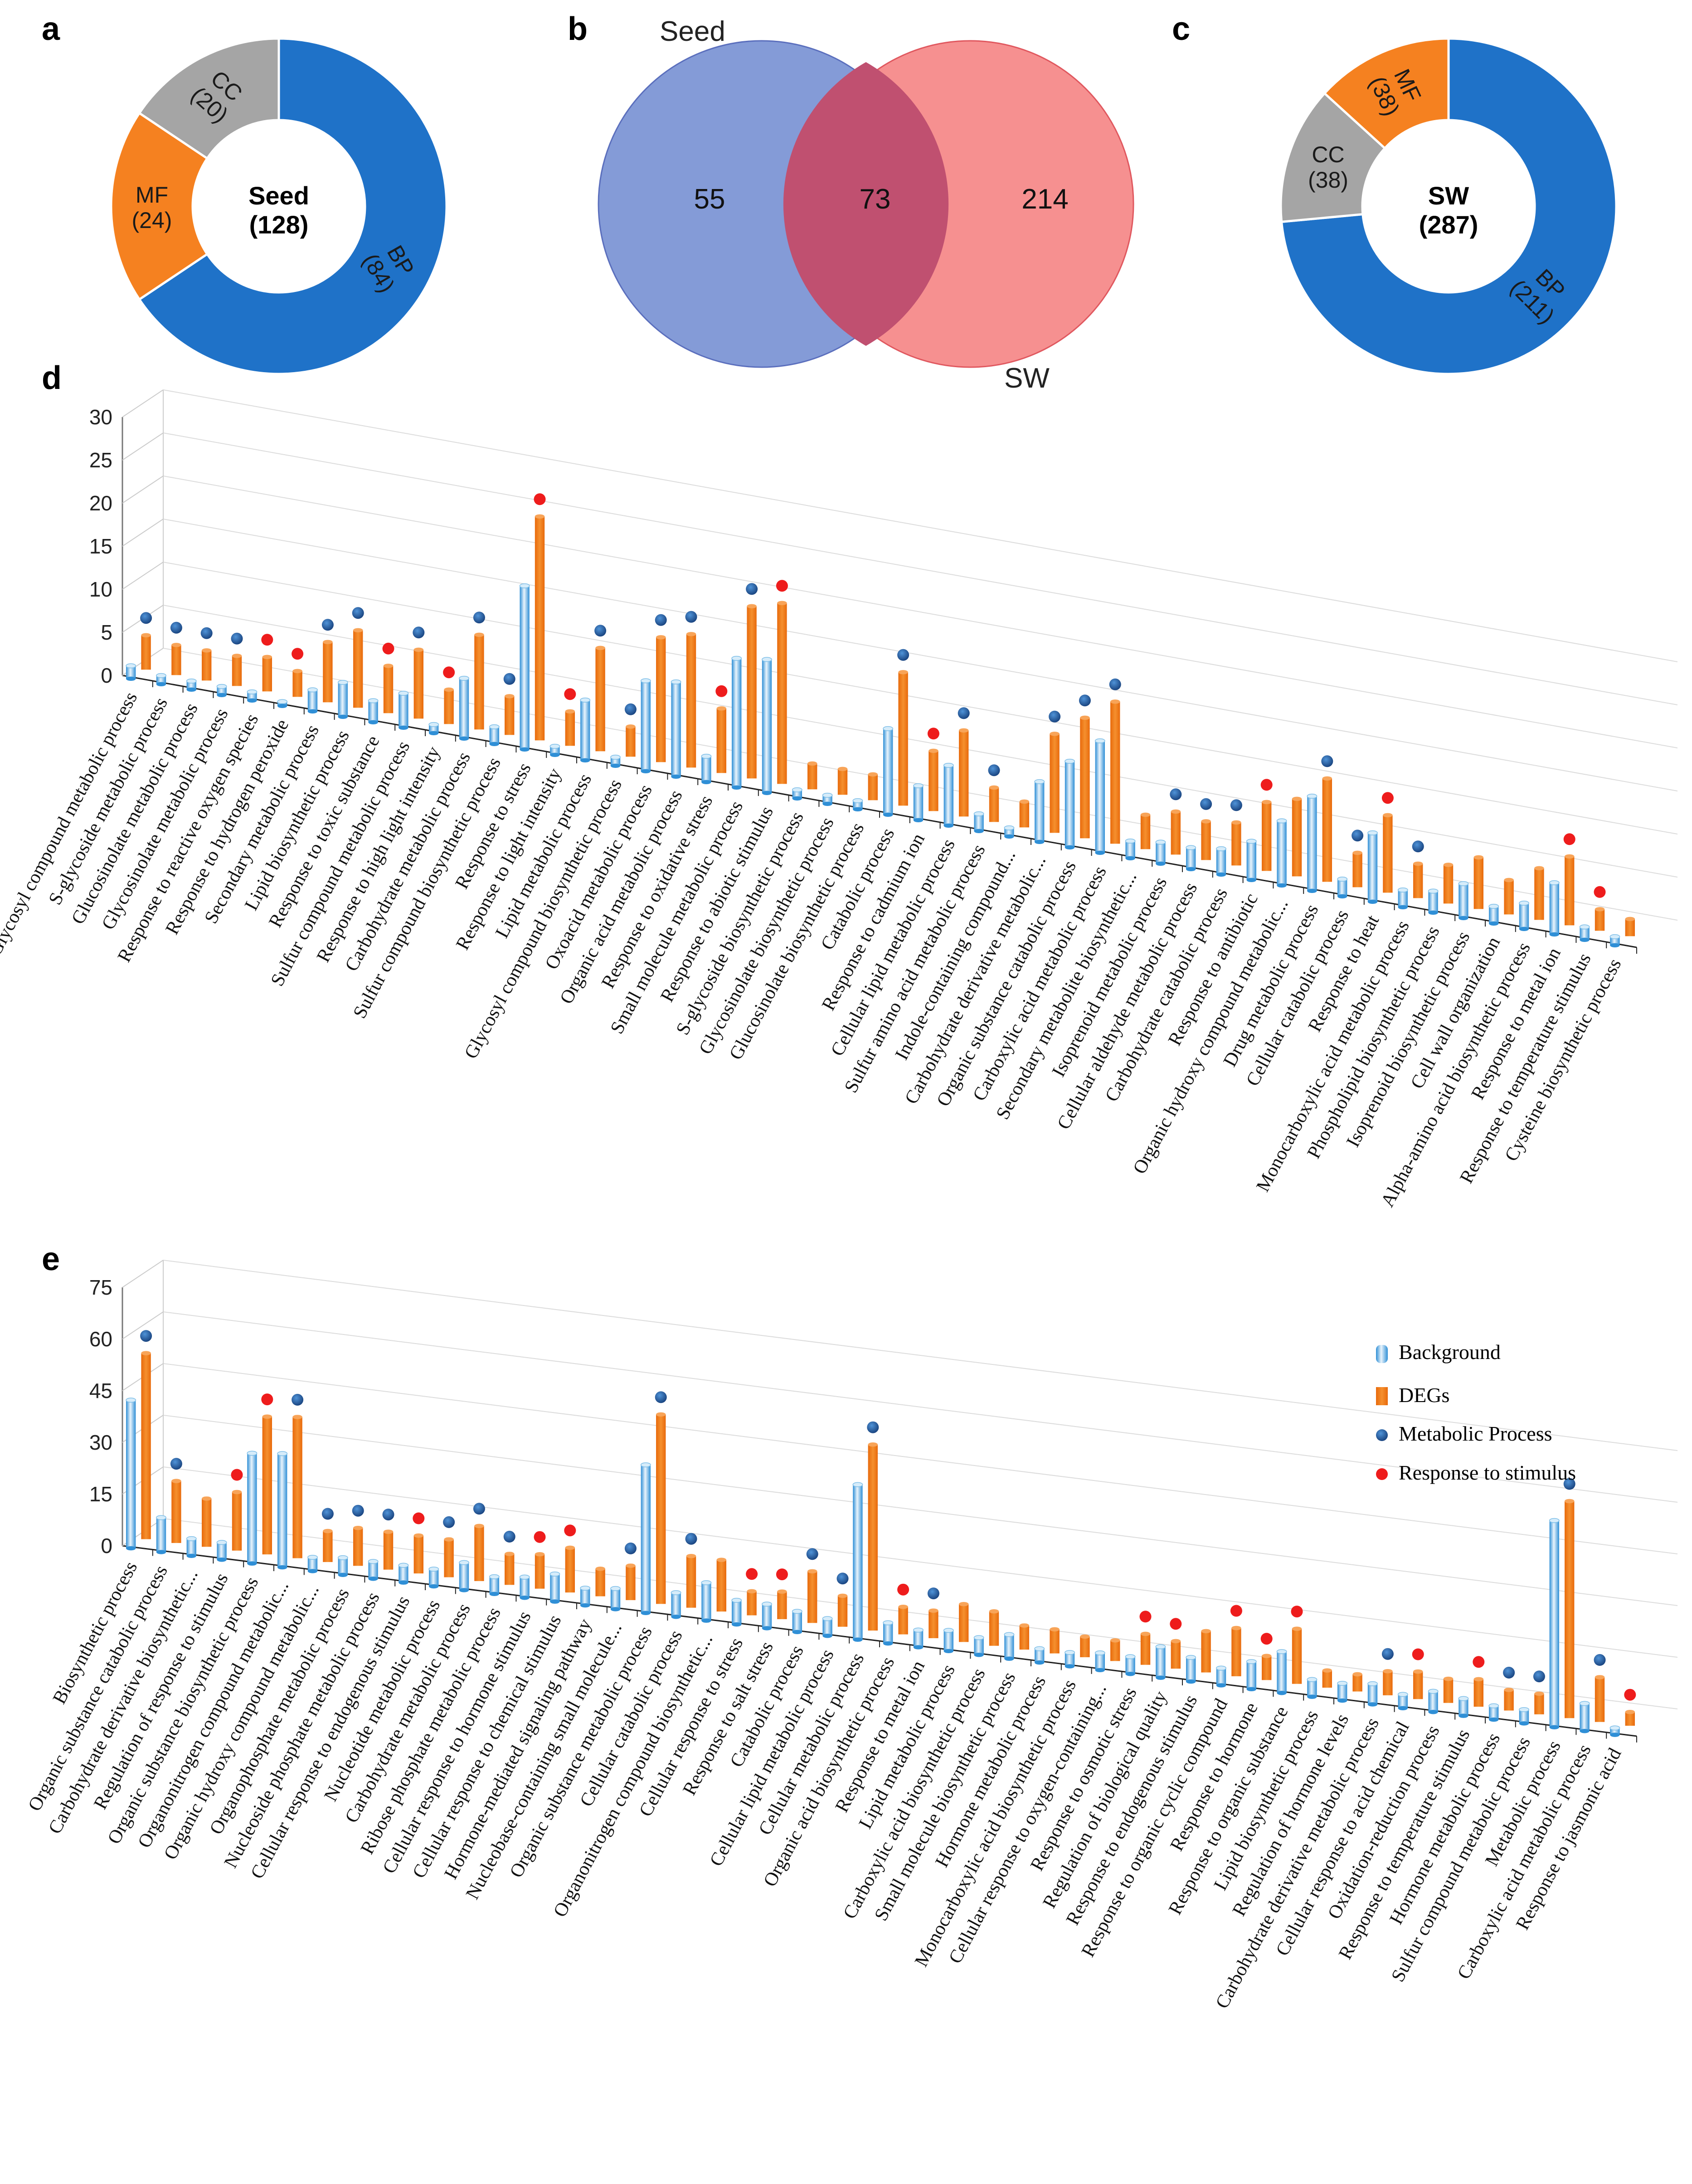 This screenshot has width=1692, height=2184. I want to click on grid-line, so click(921, 525).